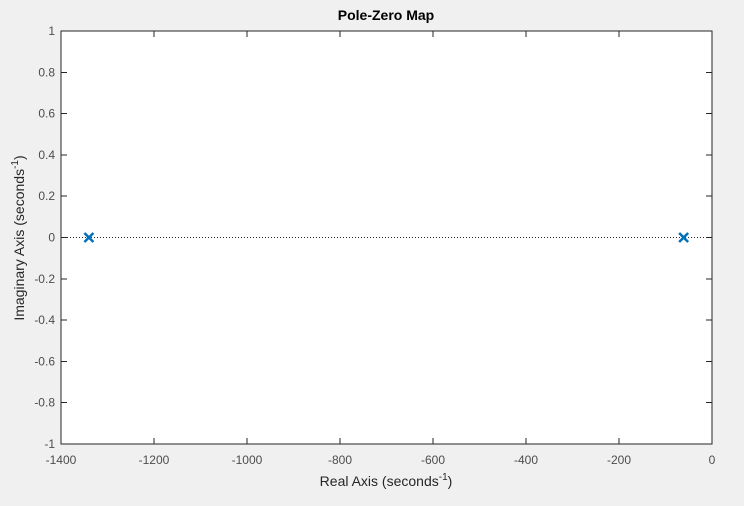  I want to click on x-tick-label: -800, so click(340, 460).